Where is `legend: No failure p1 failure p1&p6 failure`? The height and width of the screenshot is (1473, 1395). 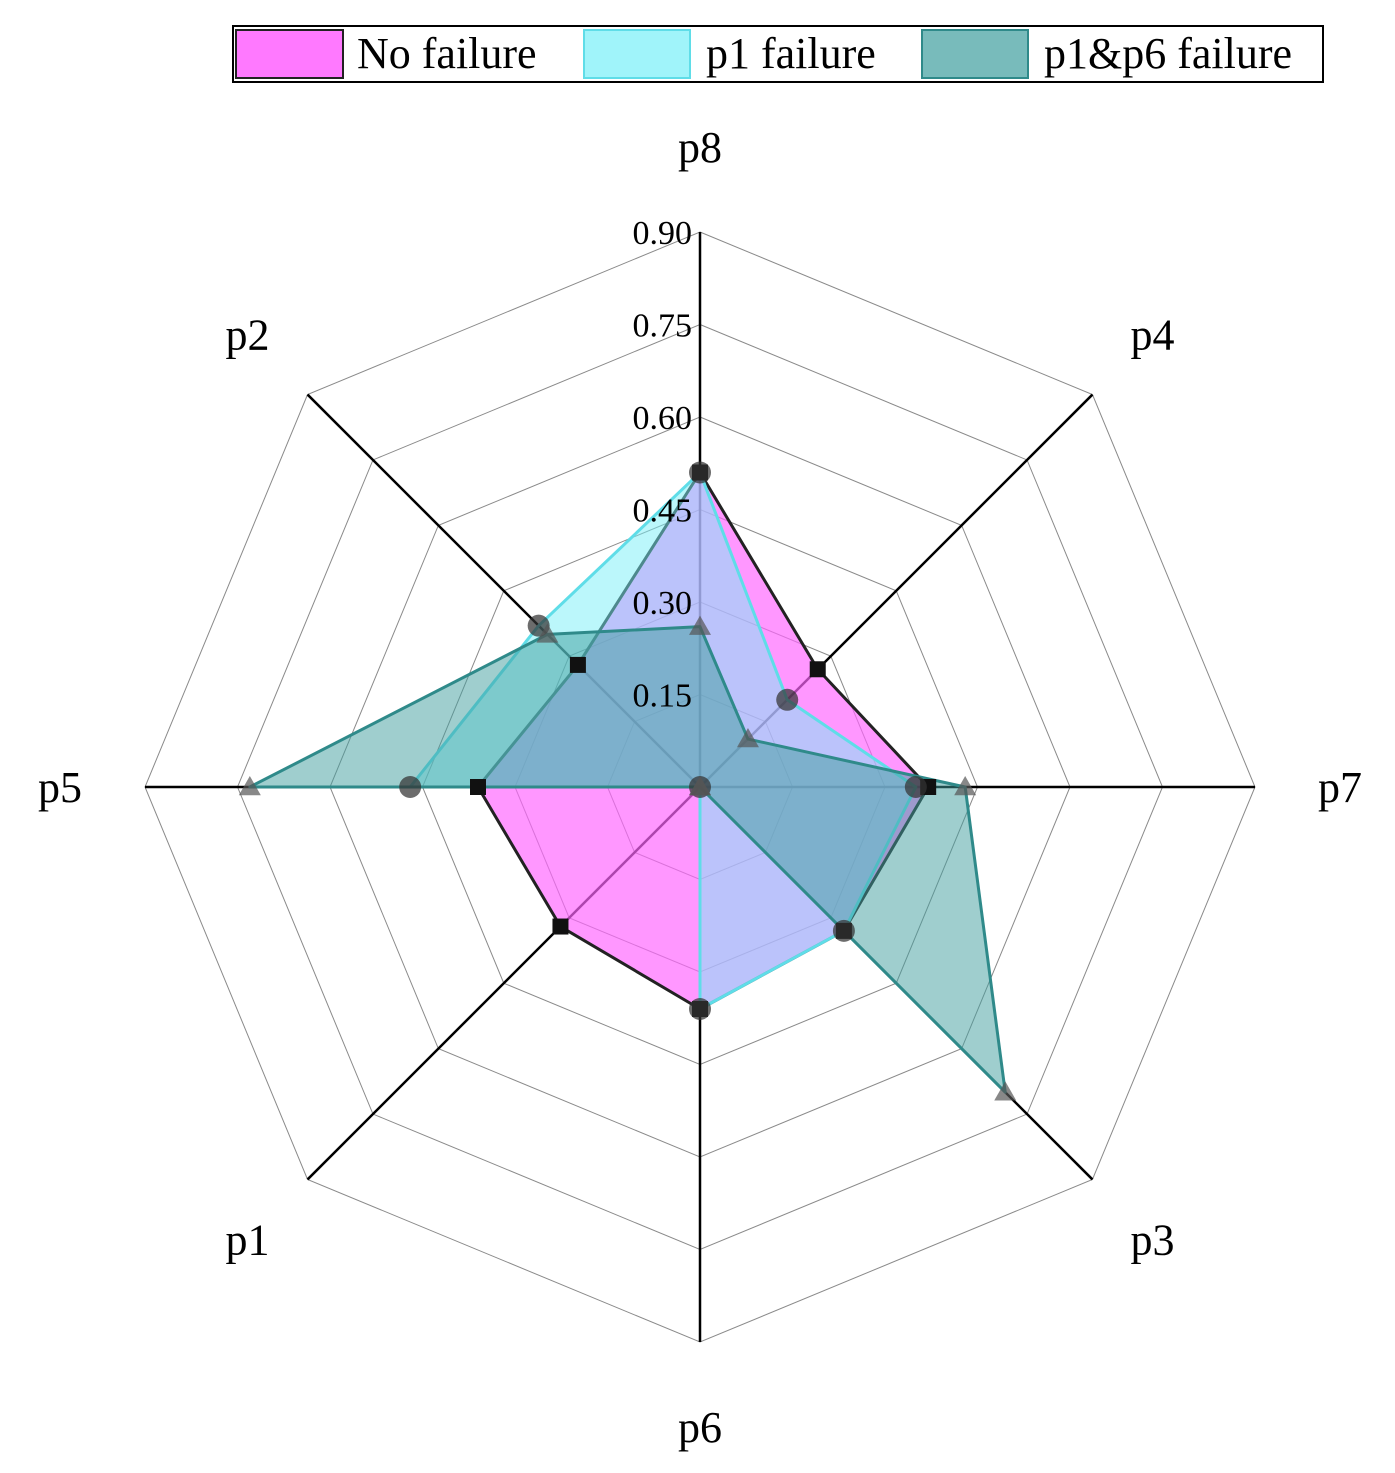 legend: No failure p1 failure p1&p6 failure is located at coordinates (778, 54).